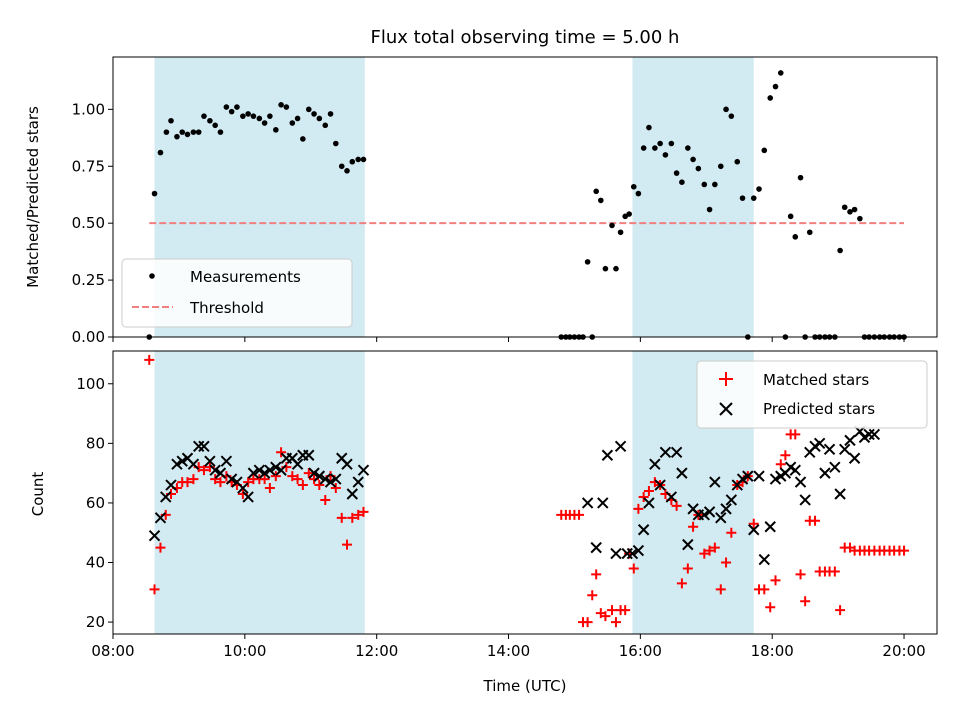 The height and width of the screenshot is (724, 960). I want to click on legend-predicted-label: Predicted stars, so click(819, 409).